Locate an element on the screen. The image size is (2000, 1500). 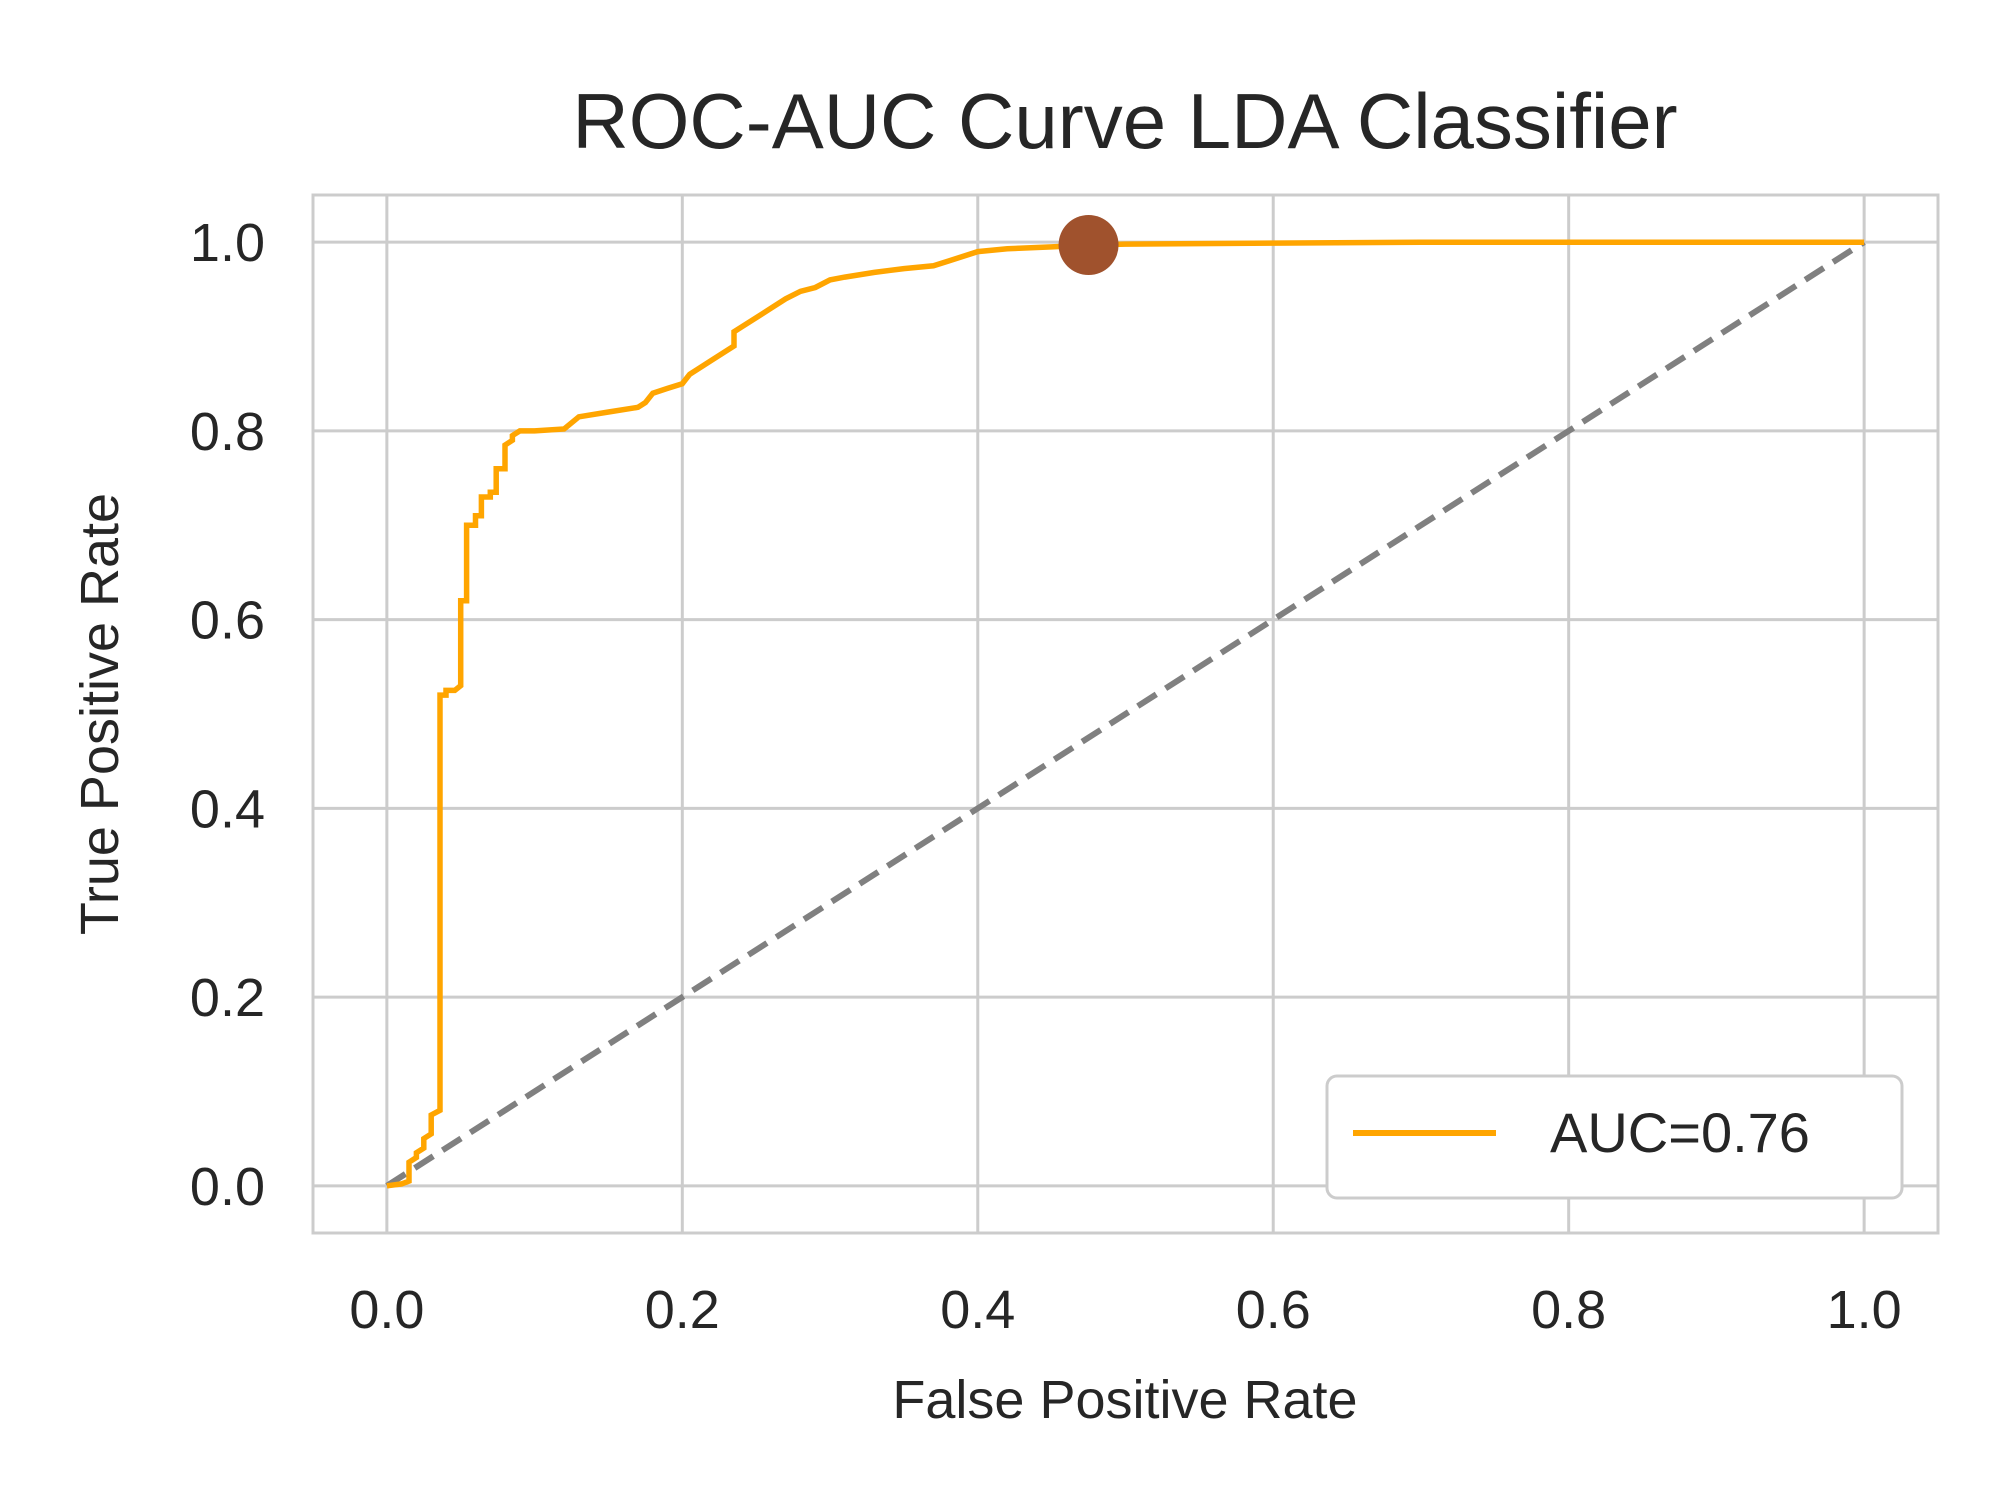
x-tick-label-5: 1.0 is located at coordinates (1864, 1310).